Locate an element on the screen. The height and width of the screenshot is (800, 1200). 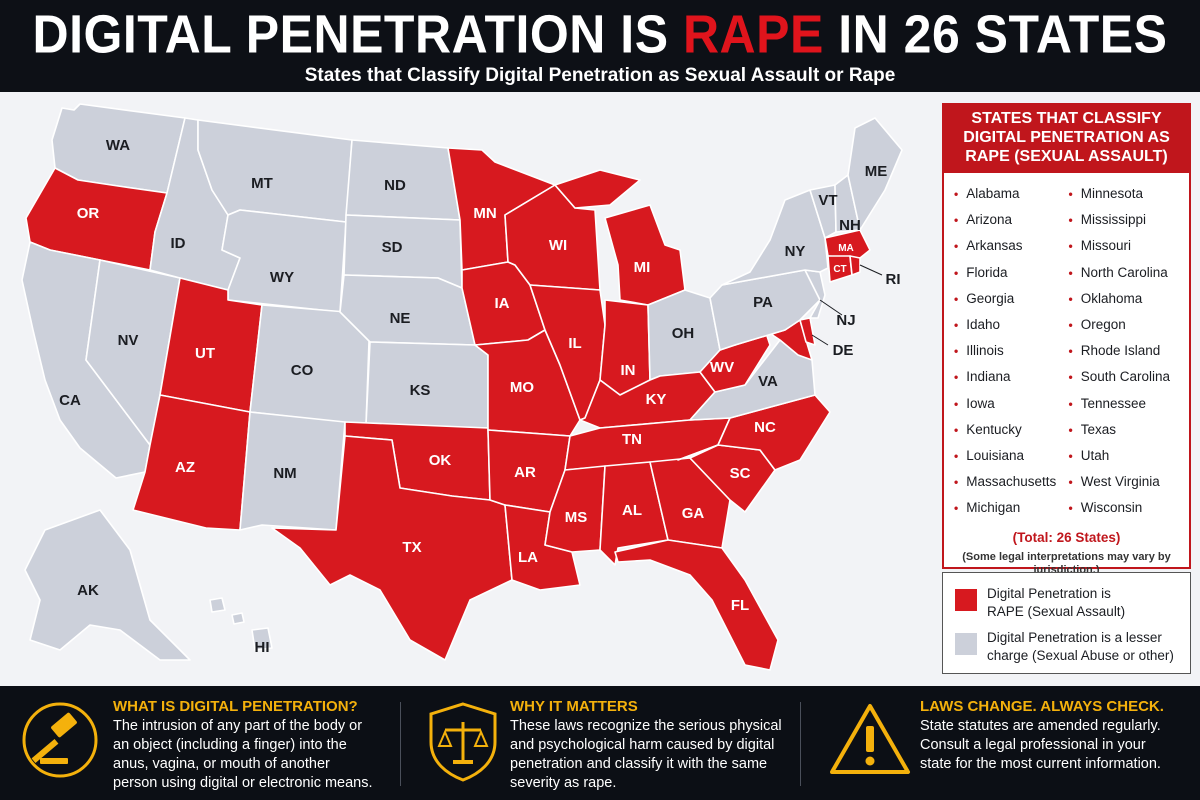
label-OK: OK is located at coordinates (440, 460).